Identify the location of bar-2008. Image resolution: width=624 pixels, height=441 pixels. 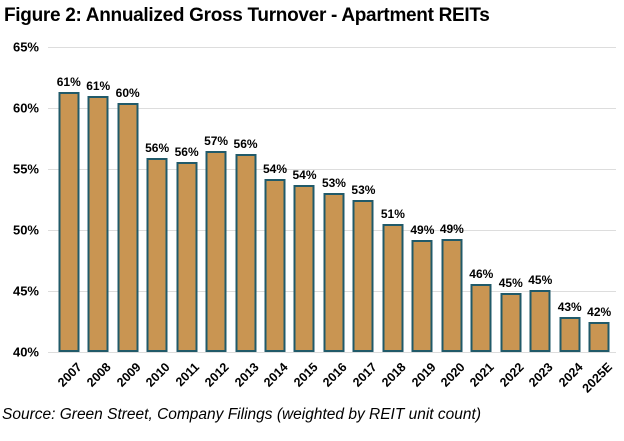
(98, 223).